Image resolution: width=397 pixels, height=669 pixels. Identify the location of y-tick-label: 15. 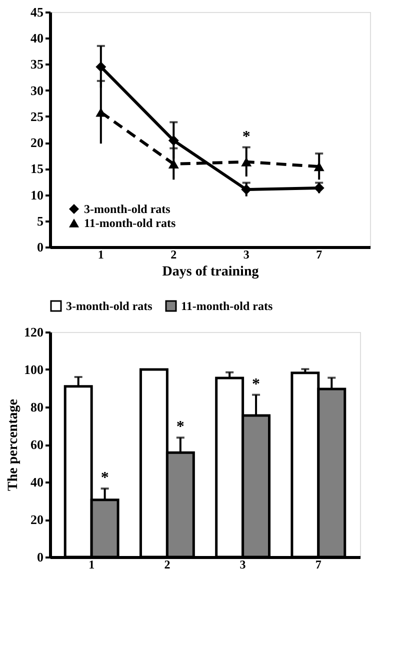
(37, 168).